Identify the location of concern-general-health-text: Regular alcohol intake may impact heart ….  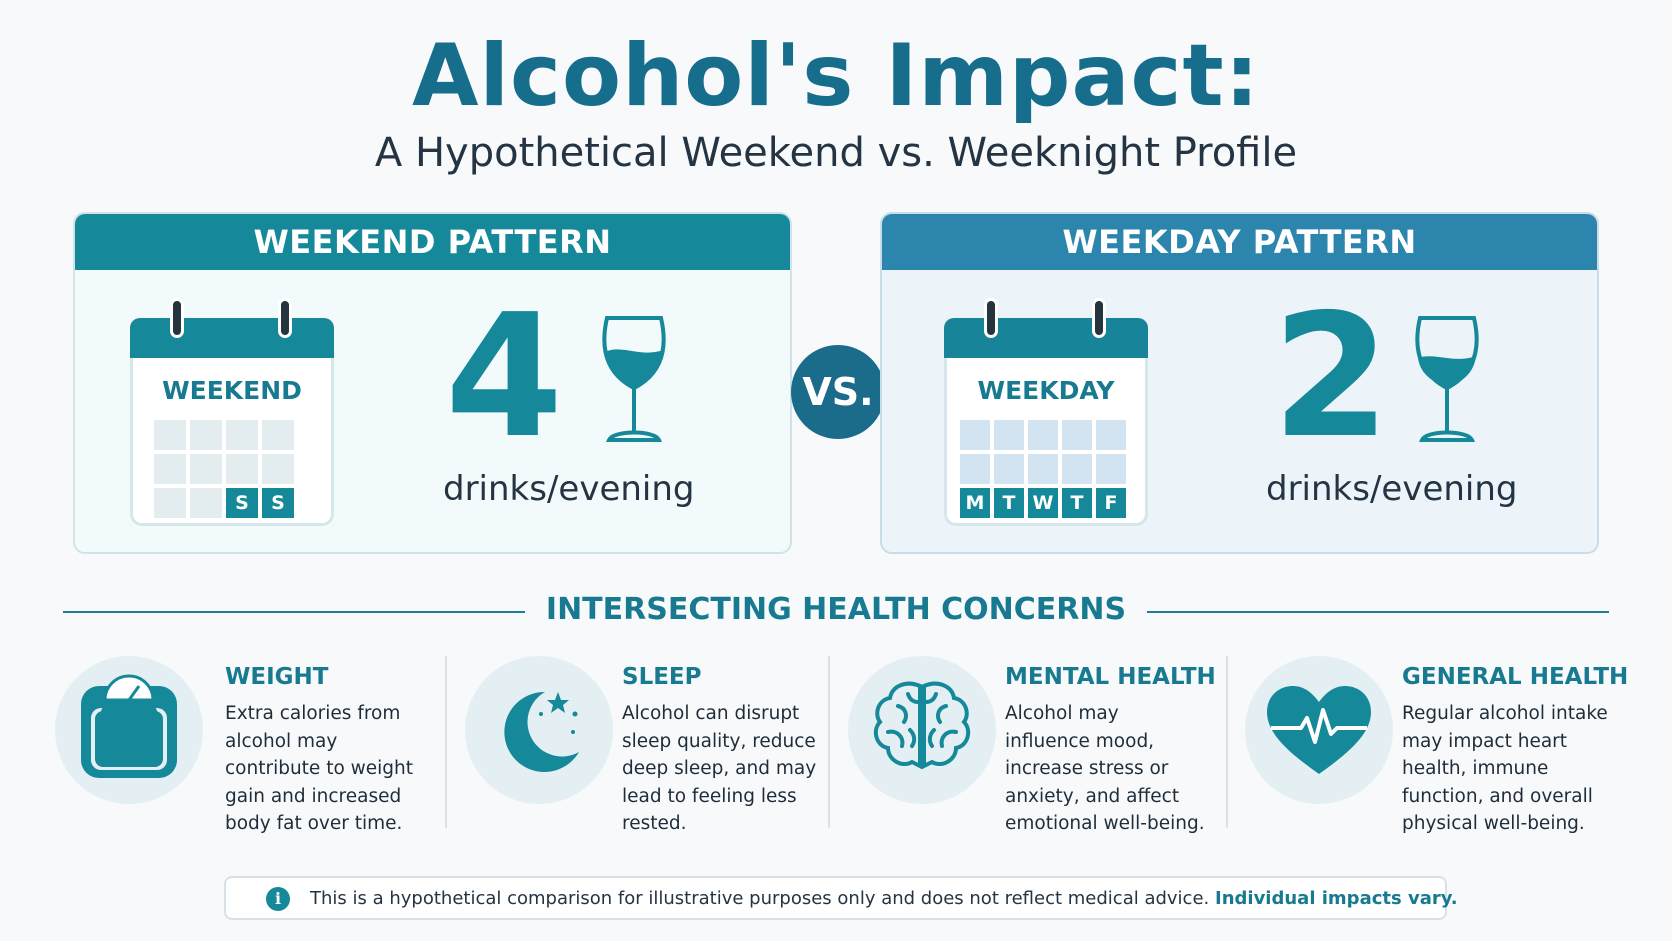
(1505, 768).